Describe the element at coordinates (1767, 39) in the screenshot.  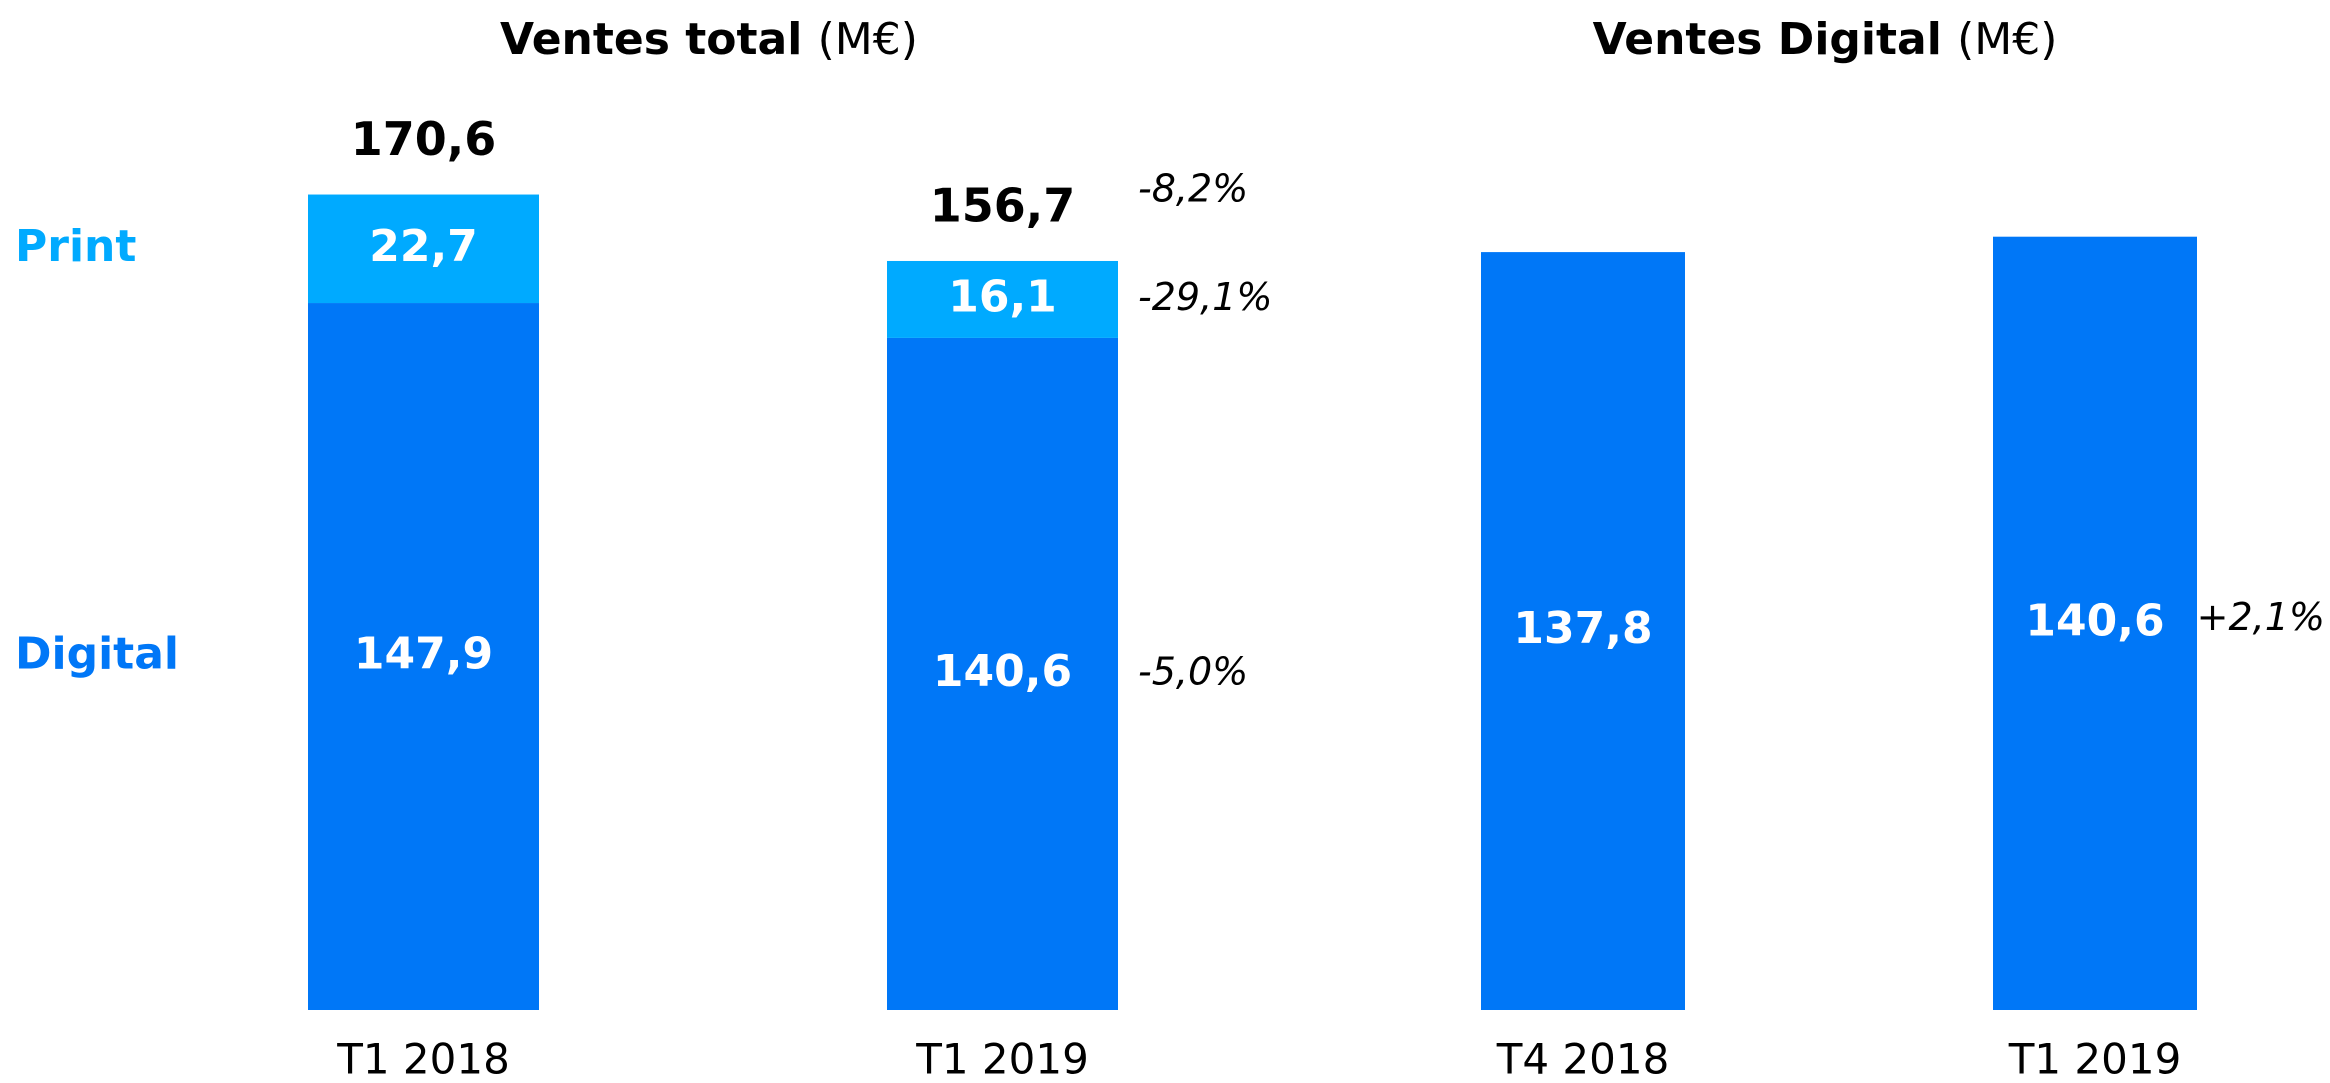
I see `title-text: Ventes Digital` at that location.